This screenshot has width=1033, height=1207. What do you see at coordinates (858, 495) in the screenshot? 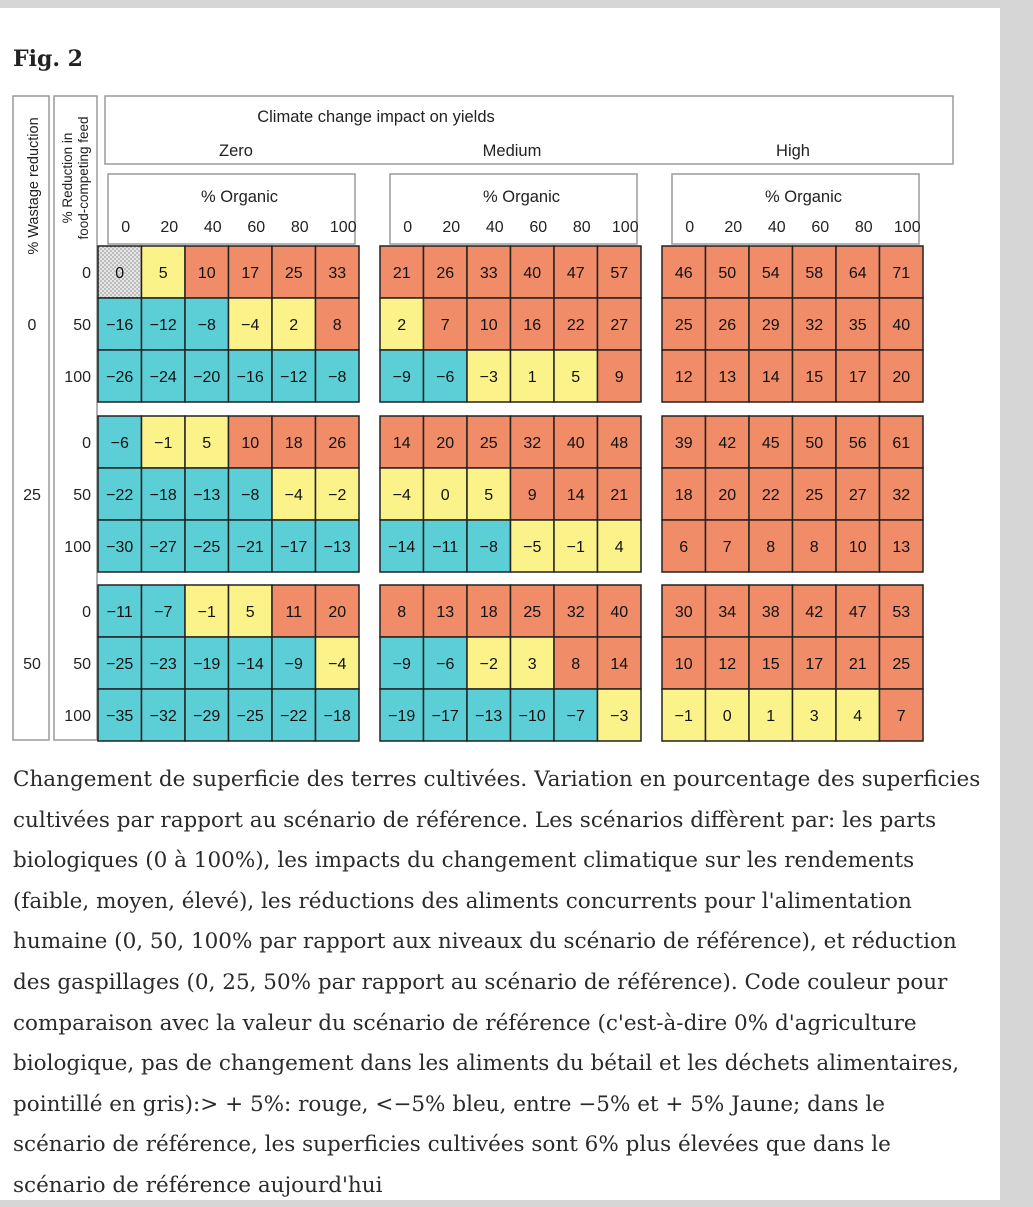
I see `cell-value-label: 27` at bounding box center [858, 495].